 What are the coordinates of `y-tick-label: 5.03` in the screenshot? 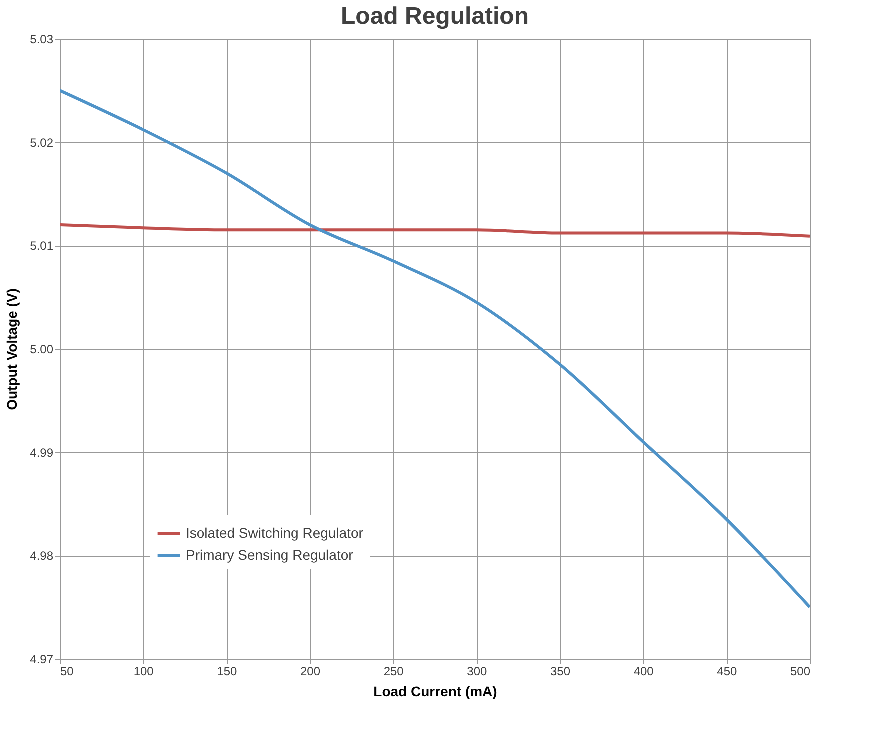 It's located at (42, 39).